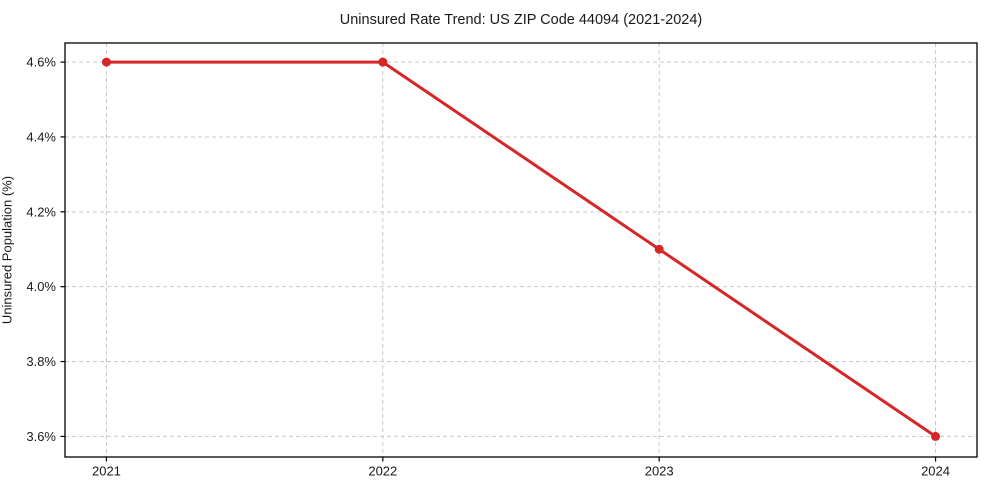 The image size is (989, 490). What do you see at coordinates (659, 471) in the screenshot?
I see `x-tick-label: 2023` at bounding box center [659, 471].